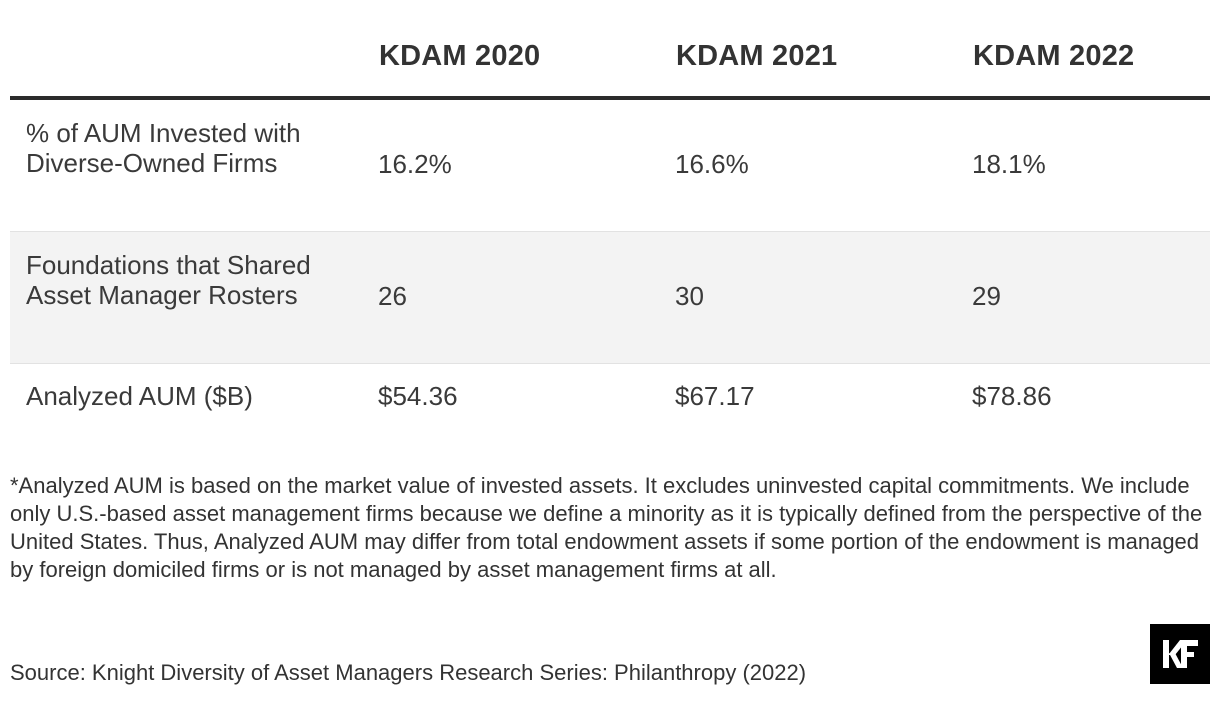 The height and width of the screenshot is (702, 1220). Describe the element at coordinates (715, 396) in the screenshot. I see `table-cell: $67.17` at that location.